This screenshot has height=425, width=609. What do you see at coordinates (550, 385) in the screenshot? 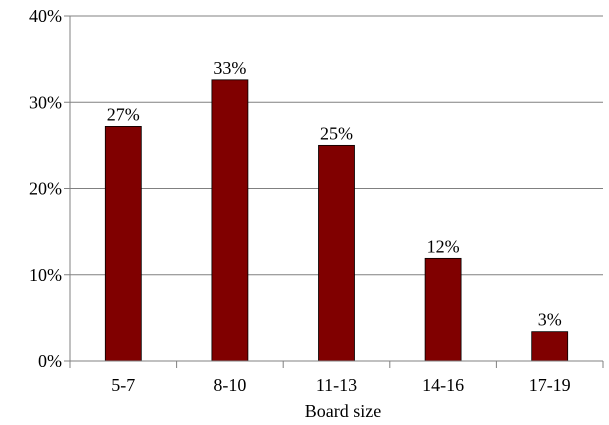
I see `x-tick-label: 17-19` at bounding box center [550, 385].